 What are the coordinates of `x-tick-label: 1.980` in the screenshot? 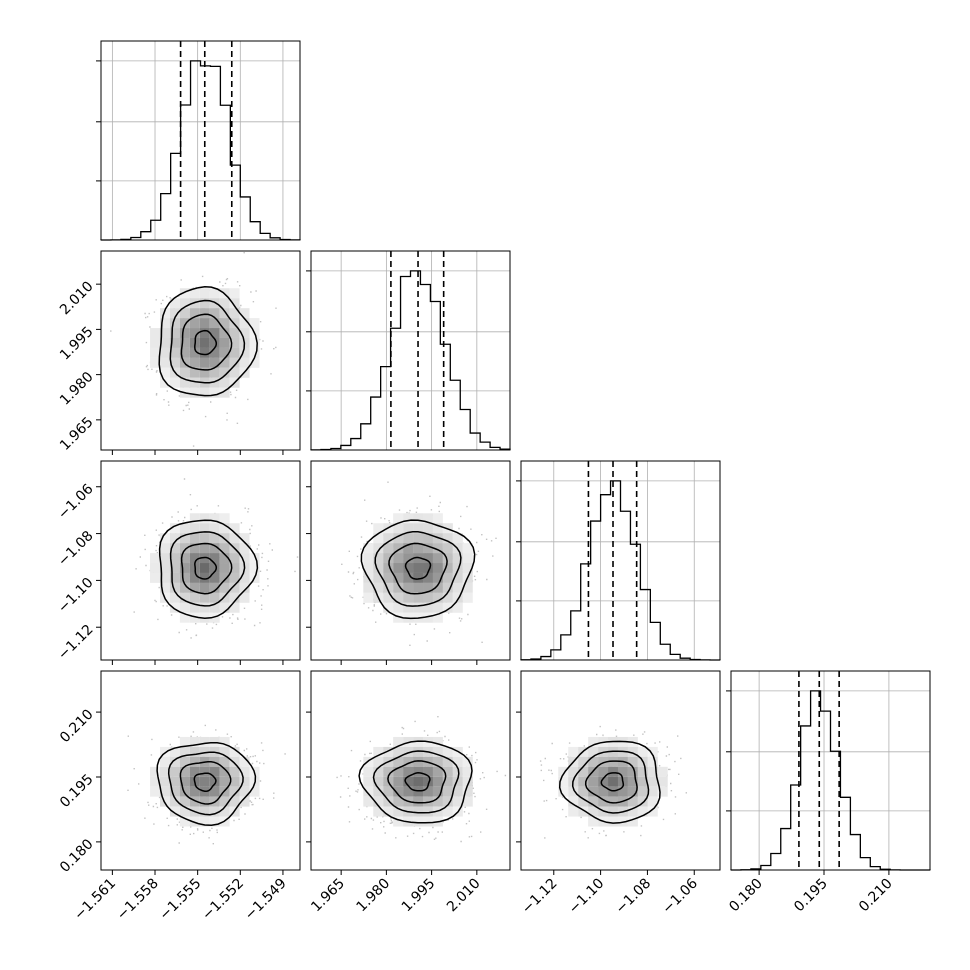 It's located at (374, 896).